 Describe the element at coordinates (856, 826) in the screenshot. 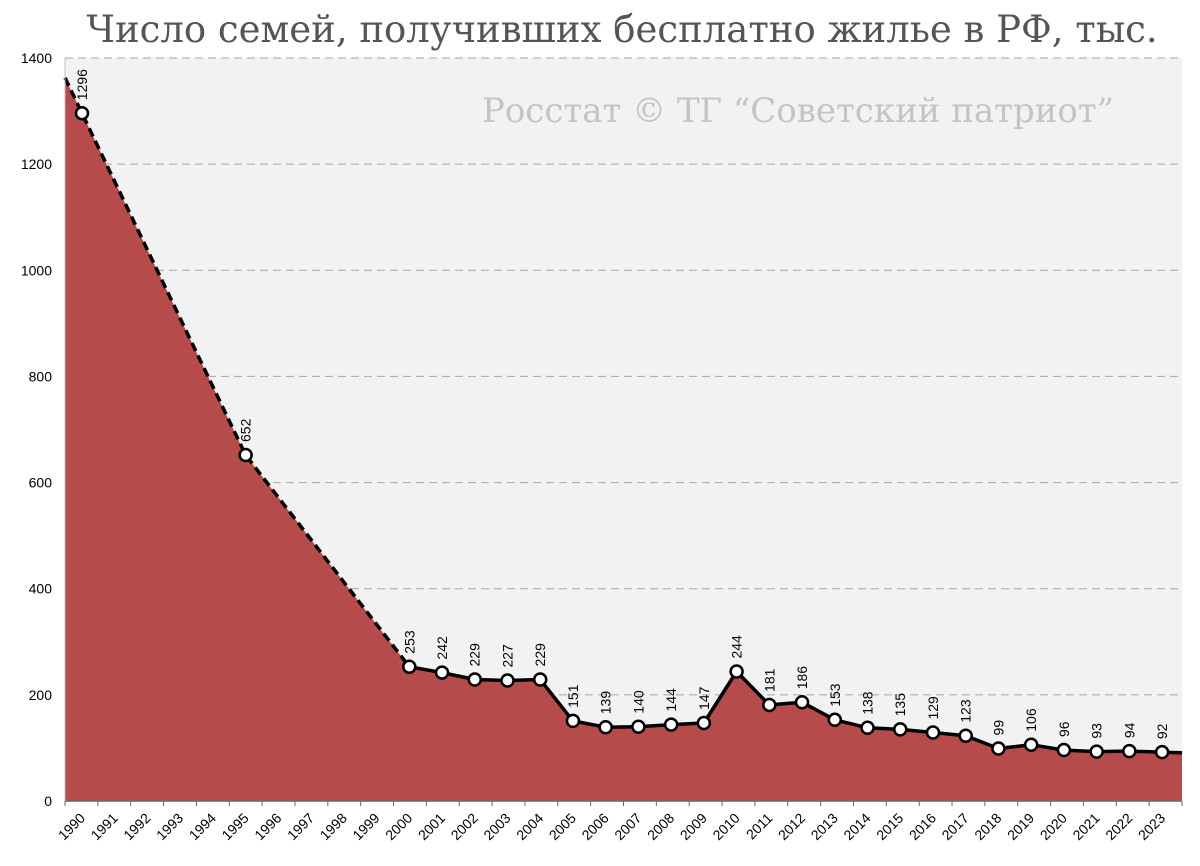

I see `x-tick-label: 2014` at that location.